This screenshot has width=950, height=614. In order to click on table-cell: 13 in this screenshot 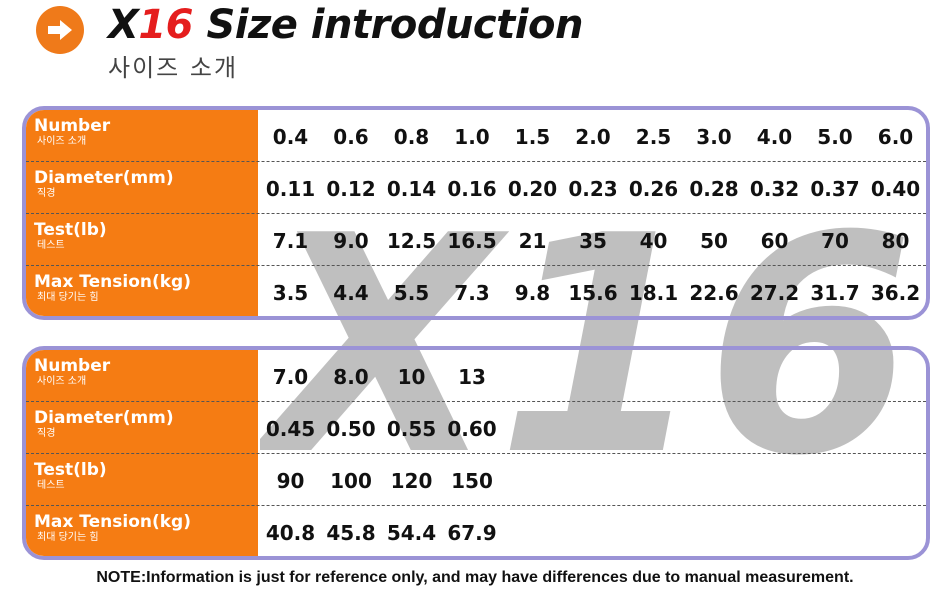, I will do `click(472, 377)`.